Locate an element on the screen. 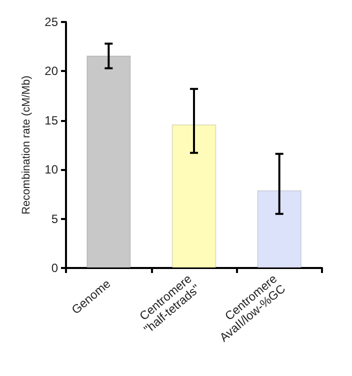 Image resolution: width=352 pixels, height=376 pixels. y-tick-label: 5 is located at coordinates (54, 219).